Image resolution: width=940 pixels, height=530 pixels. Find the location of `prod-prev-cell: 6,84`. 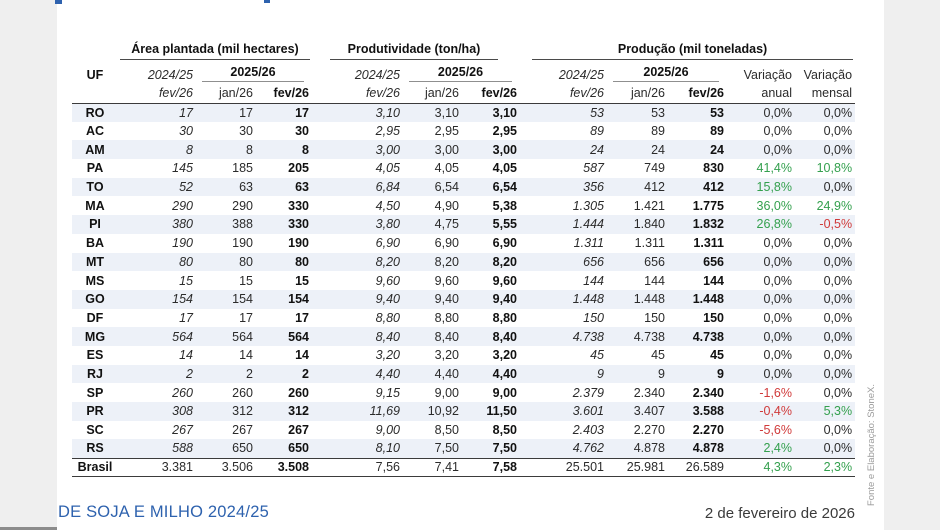

prod-prev-cell: 6,84 is located at coordinates (387, 187).